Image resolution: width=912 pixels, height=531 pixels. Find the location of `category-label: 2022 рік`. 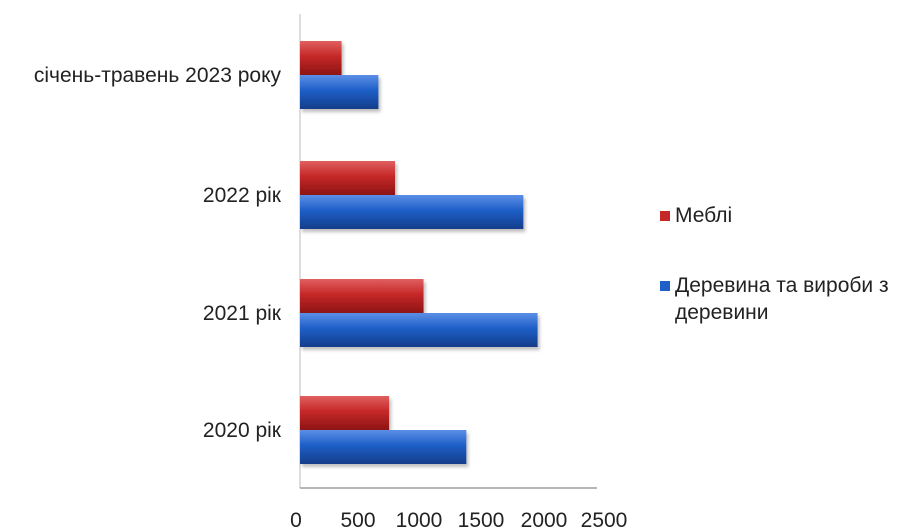

category-label: 2022 рік is located at coordinates (242, 195).